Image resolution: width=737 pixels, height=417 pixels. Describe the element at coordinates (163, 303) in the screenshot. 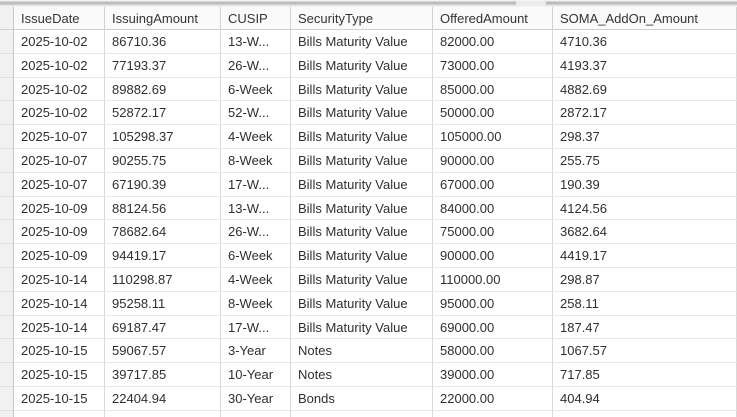

I see `table-cell: 95258.11` at that location.